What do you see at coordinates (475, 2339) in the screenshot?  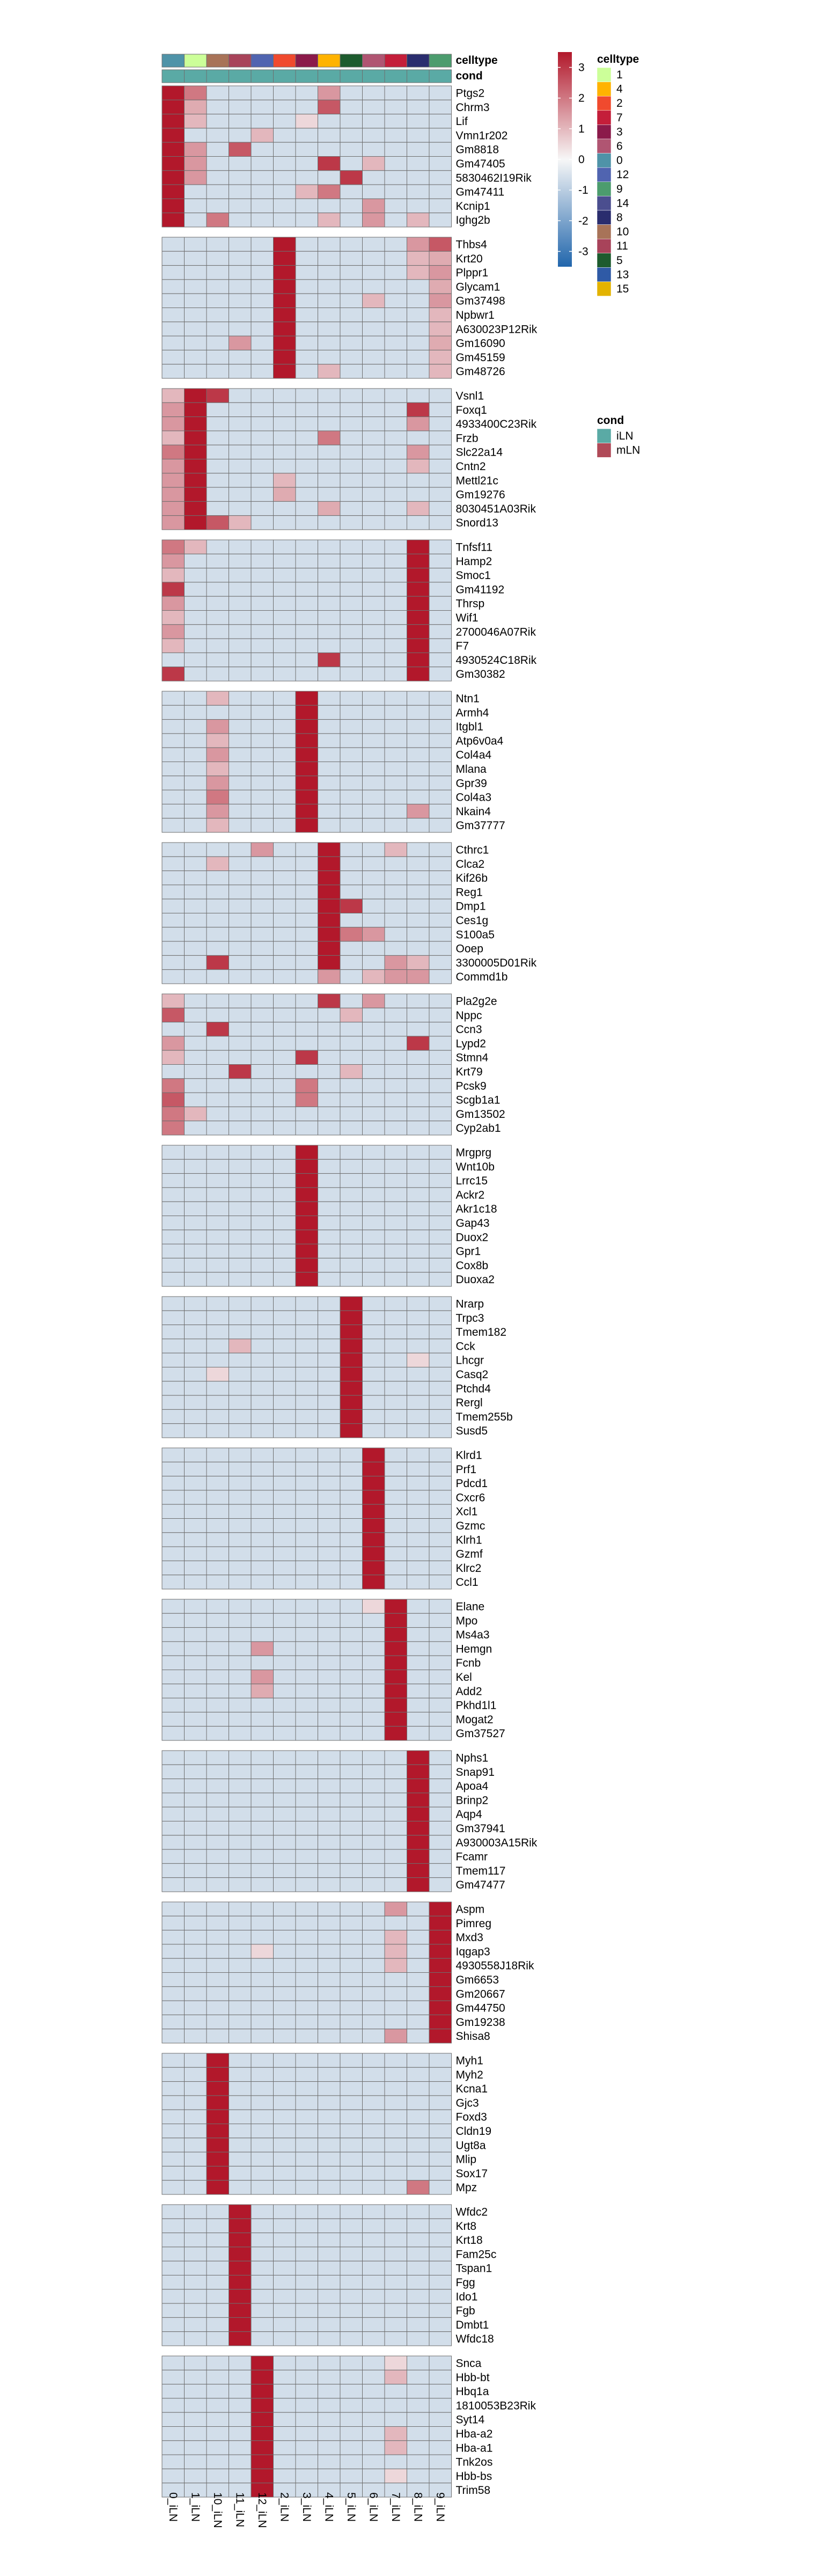 I see `gene-label: Wfdc18` at bounding box center [475, 2339].